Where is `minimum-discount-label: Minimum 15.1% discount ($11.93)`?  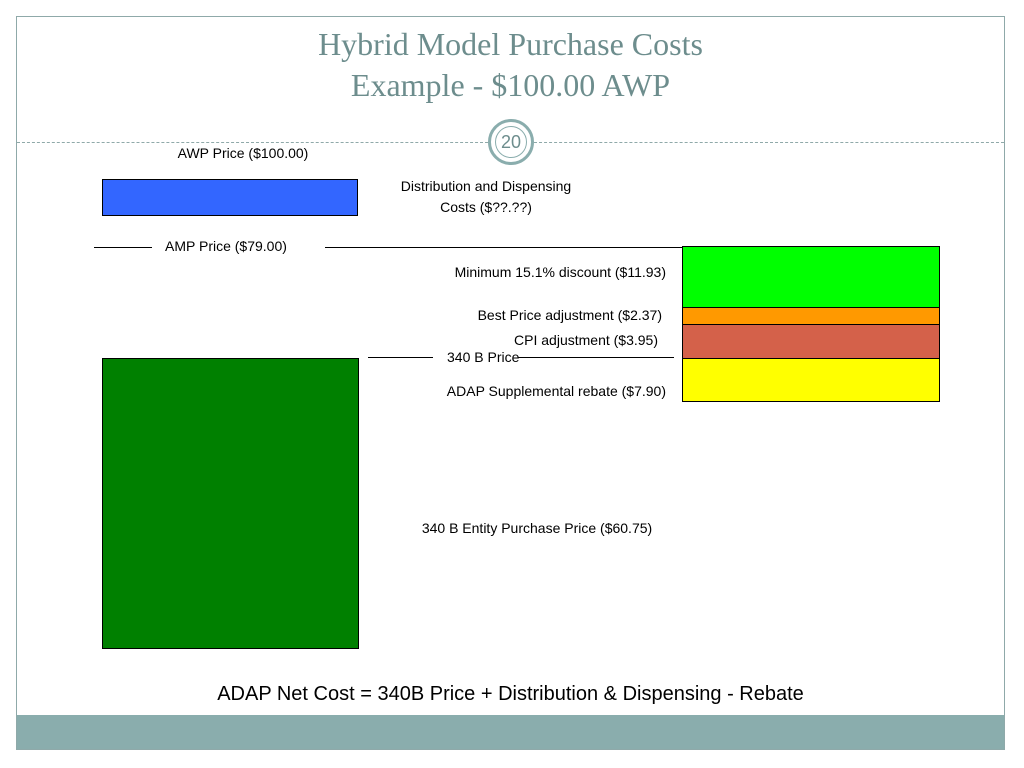
minimum-discount-label: Minimum 15.1% discount ($11.93) is located at coordinates (560, 272).